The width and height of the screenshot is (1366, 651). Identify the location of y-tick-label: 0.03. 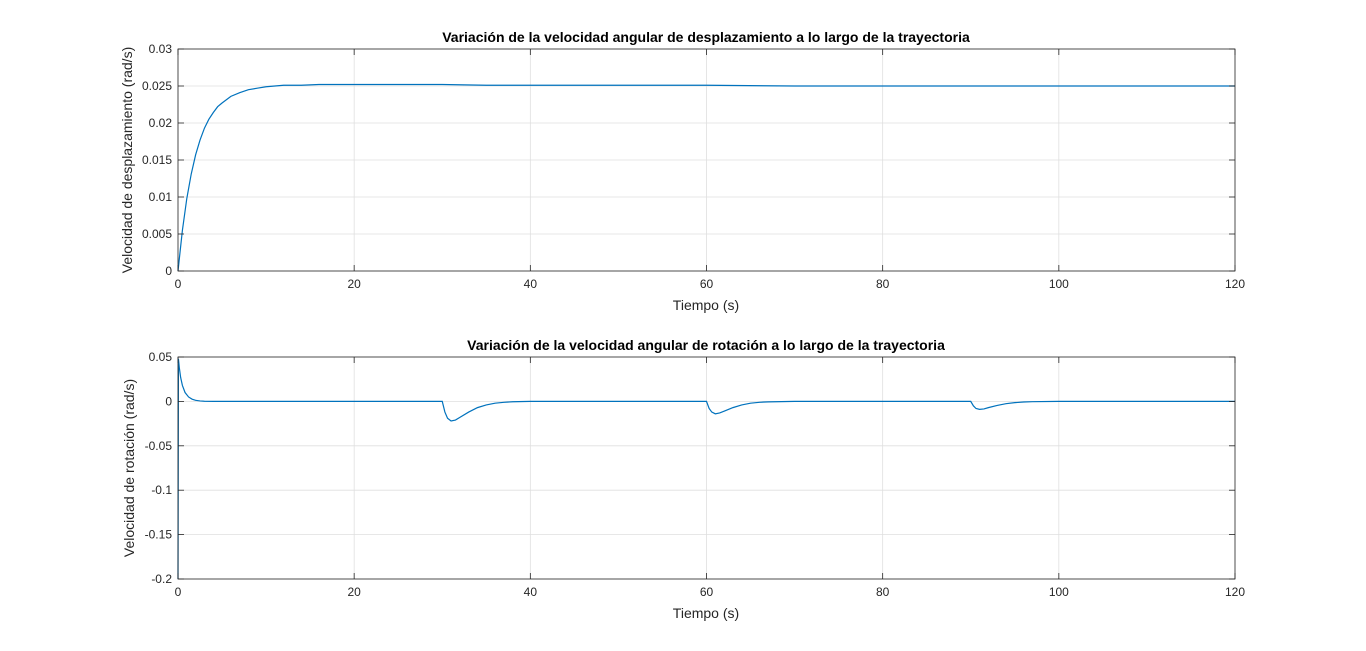
(161, 49).